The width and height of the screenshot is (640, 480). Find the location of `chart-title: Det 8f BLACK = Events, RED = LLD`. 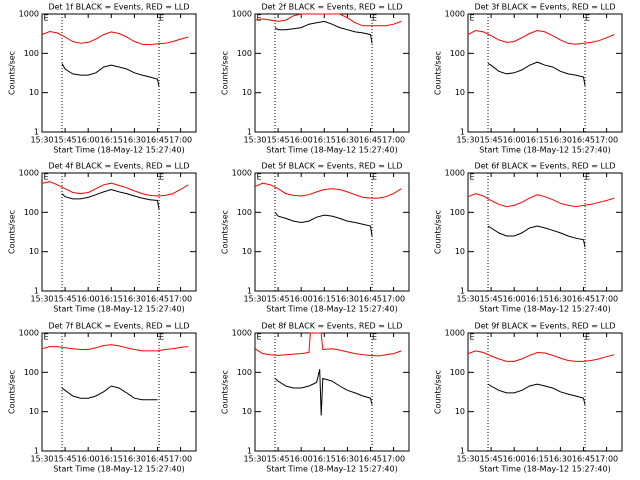

chart-title: Det 8f BLACK = Events, RED = LLD is located at coordinates (331, 326).